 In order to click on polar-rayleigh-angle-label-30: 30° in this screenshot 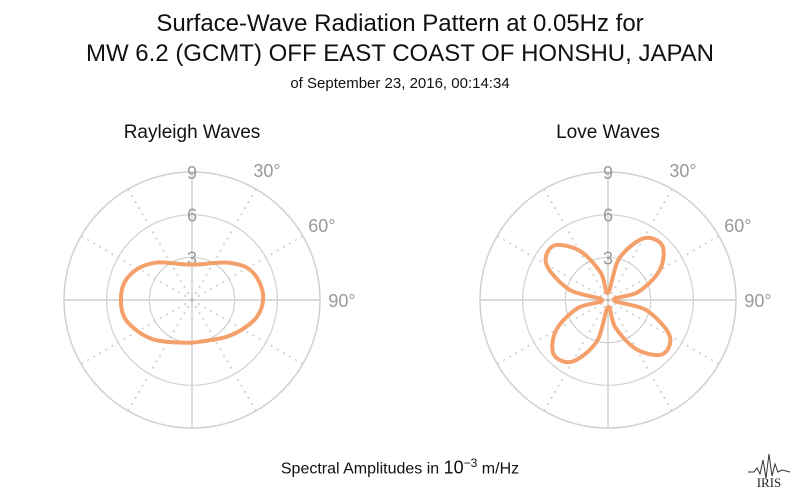, I will do `click(266, 171)`.